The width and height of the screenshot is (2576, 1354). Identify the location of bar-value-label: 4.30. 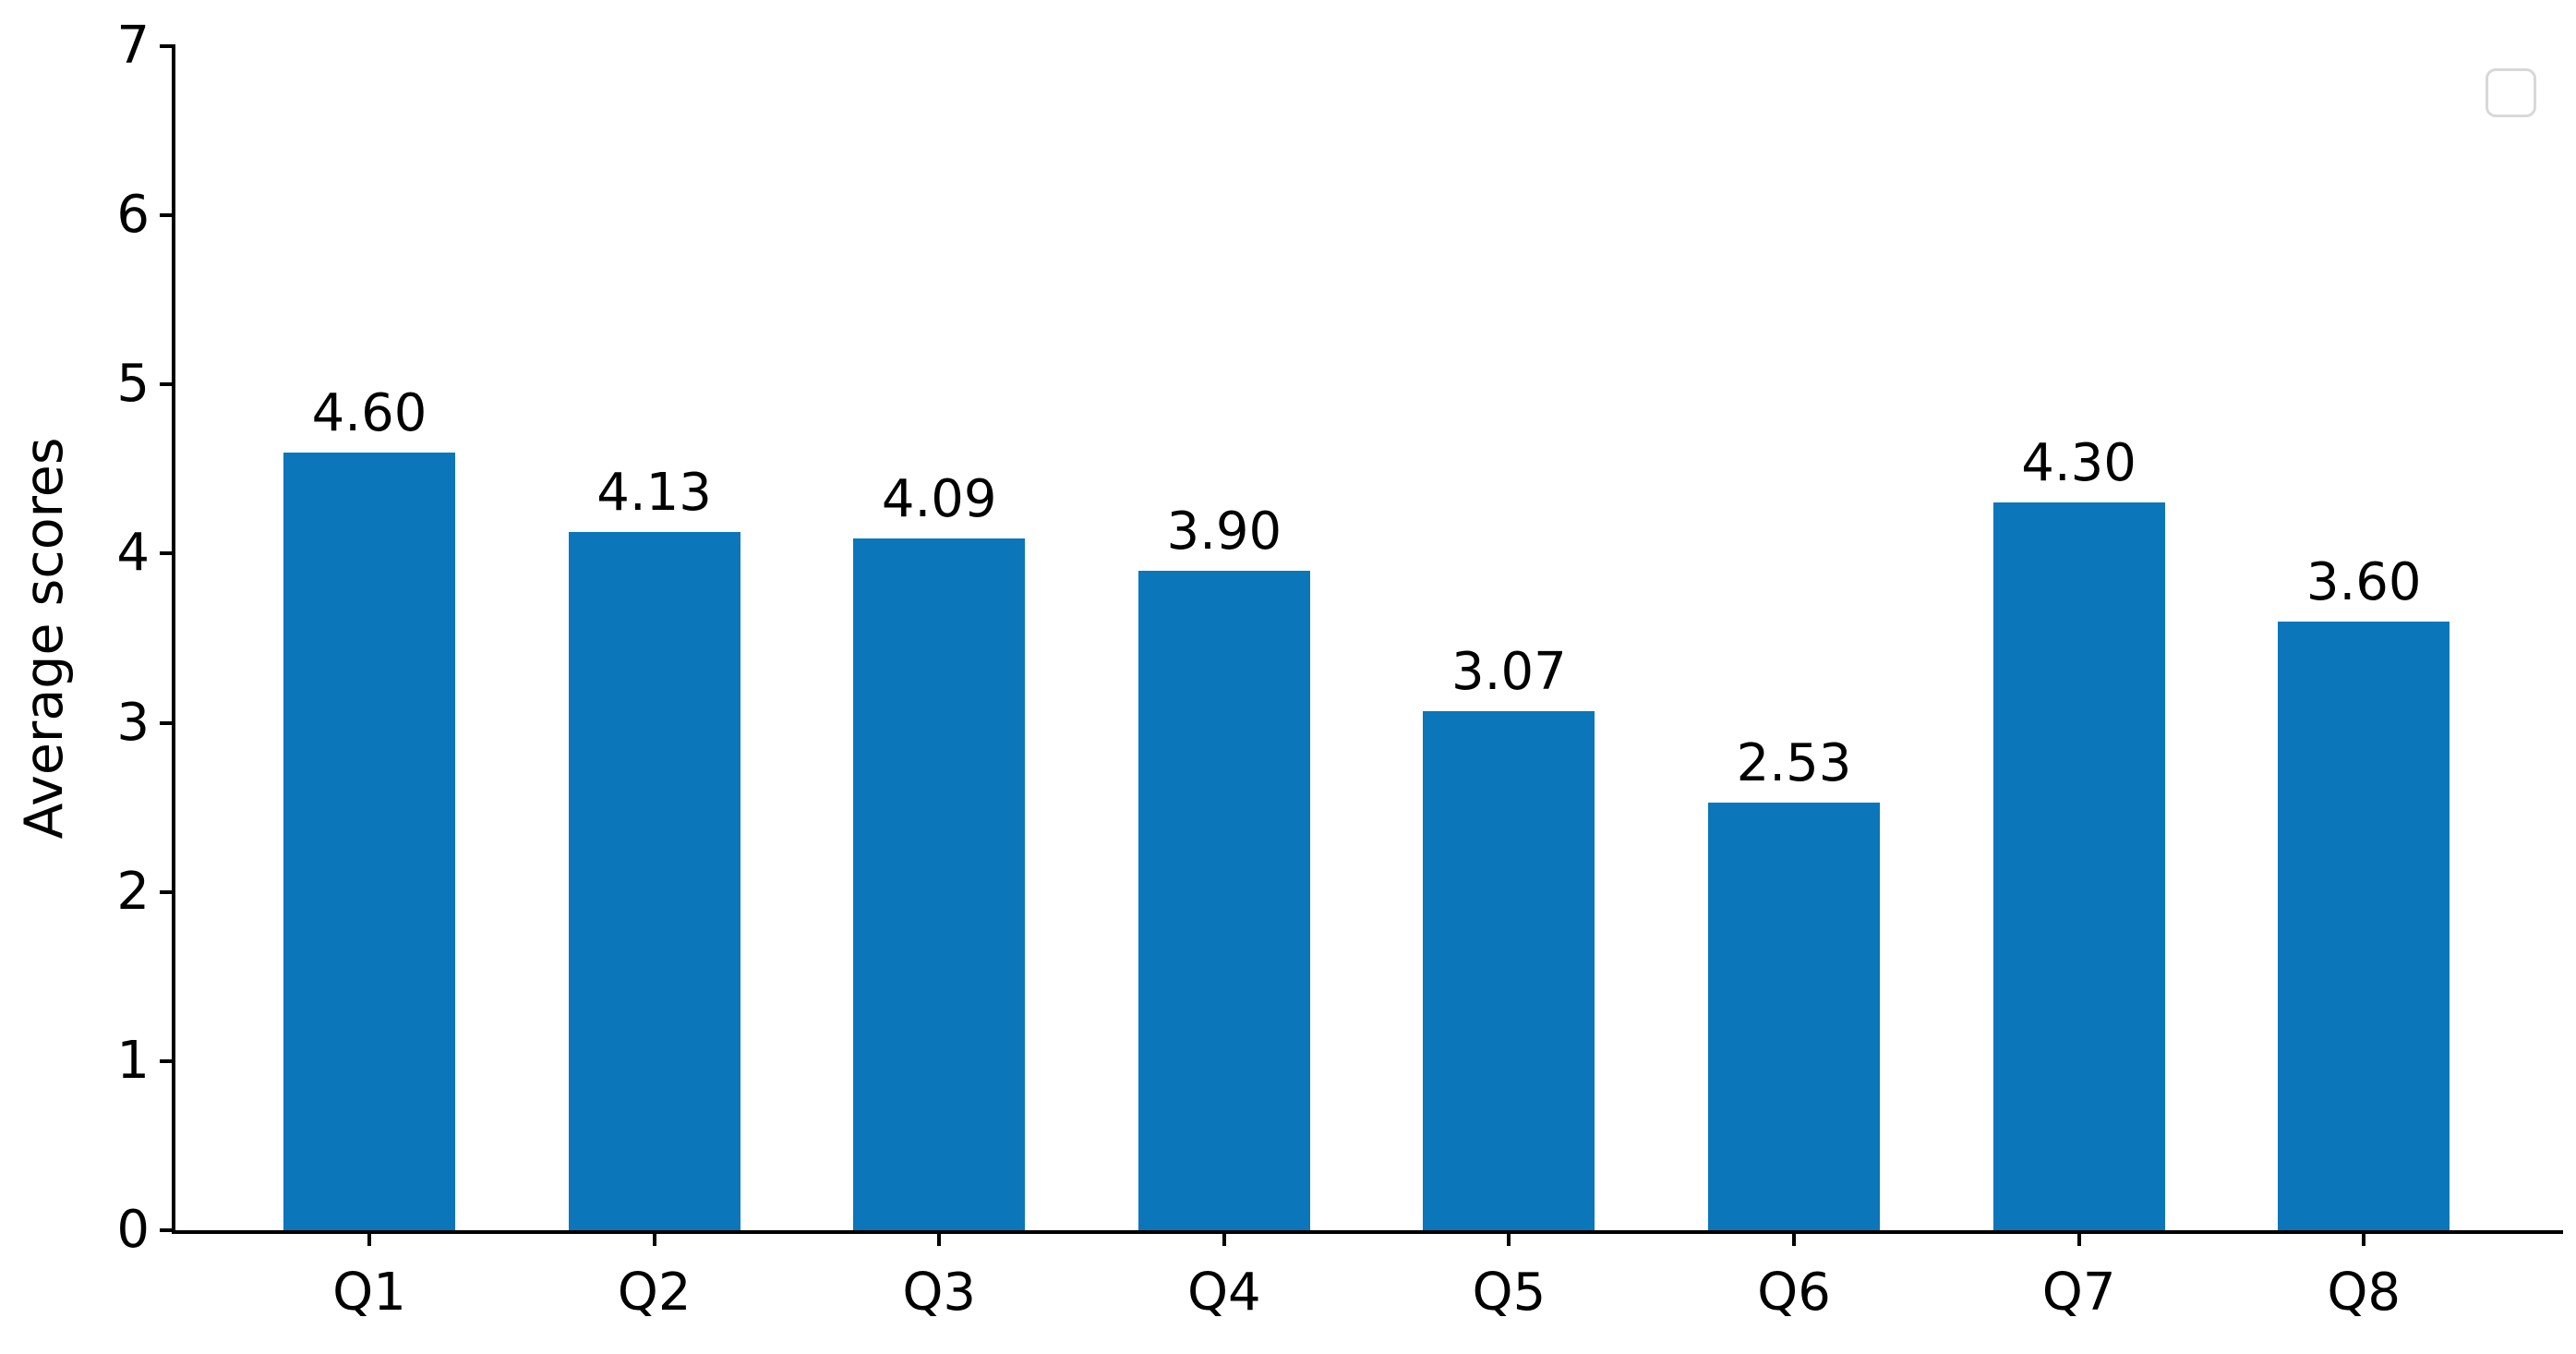
(2079, 463).